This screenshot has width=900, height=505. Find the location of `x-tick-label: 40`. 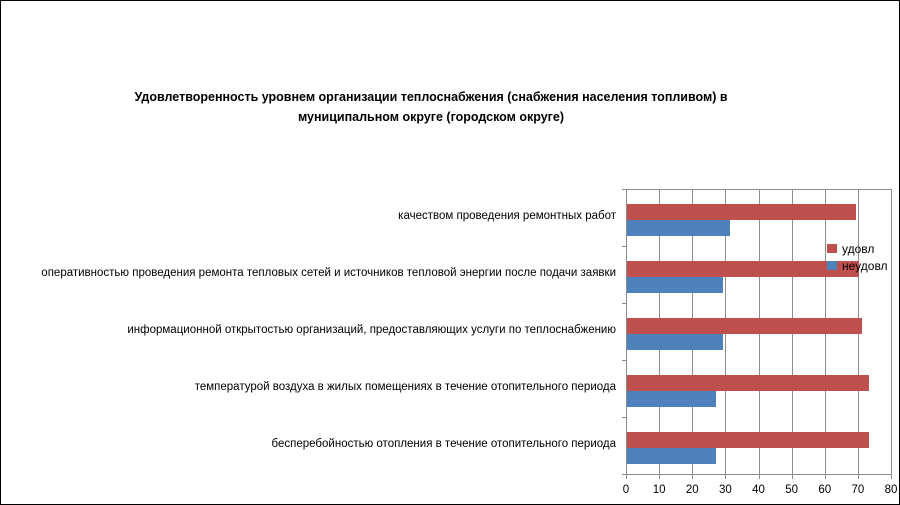

x-tick-label: 40 is located at coordinates (758, 490).